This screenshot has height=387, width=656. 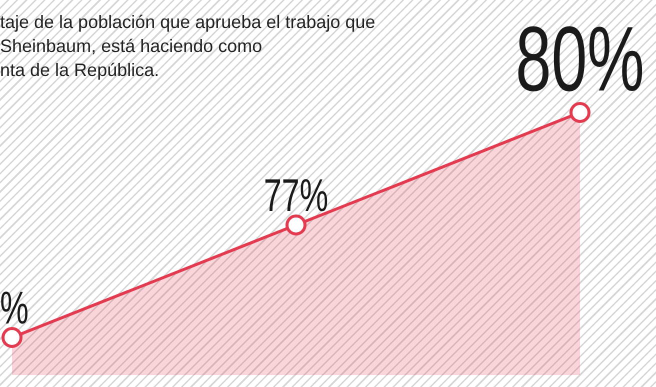 What do you see at coordinates (188, 46) in the screenshot?
I see `chart-title: taje de la población que aprueba el trabajo que Sheinbaum, está haciendo como nta de la República.` at bounding box center [188, 46].